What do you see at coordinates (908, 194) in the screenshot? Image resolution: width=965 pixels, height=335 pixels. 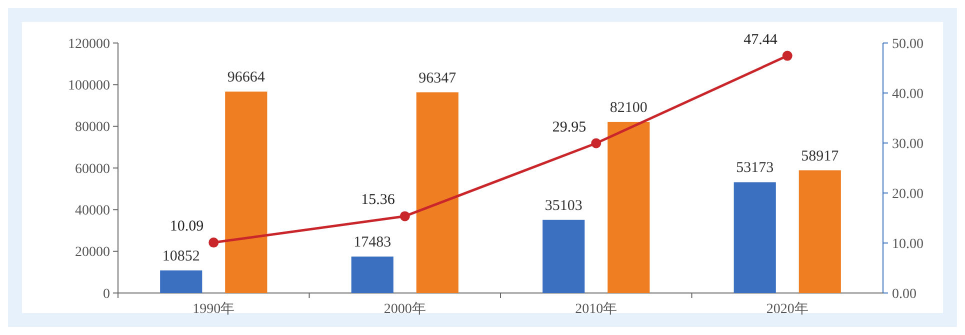 I see `y2-tick-label: 20.00` at bounding box center [908, 194].